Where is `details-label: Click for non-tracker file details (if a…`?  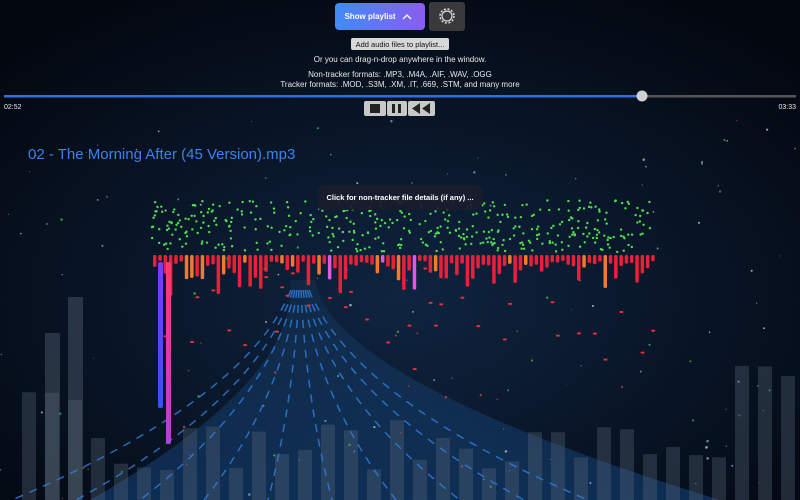
details-label: Click for non-tracker file details (if a… is located at coordinates (400, 197).